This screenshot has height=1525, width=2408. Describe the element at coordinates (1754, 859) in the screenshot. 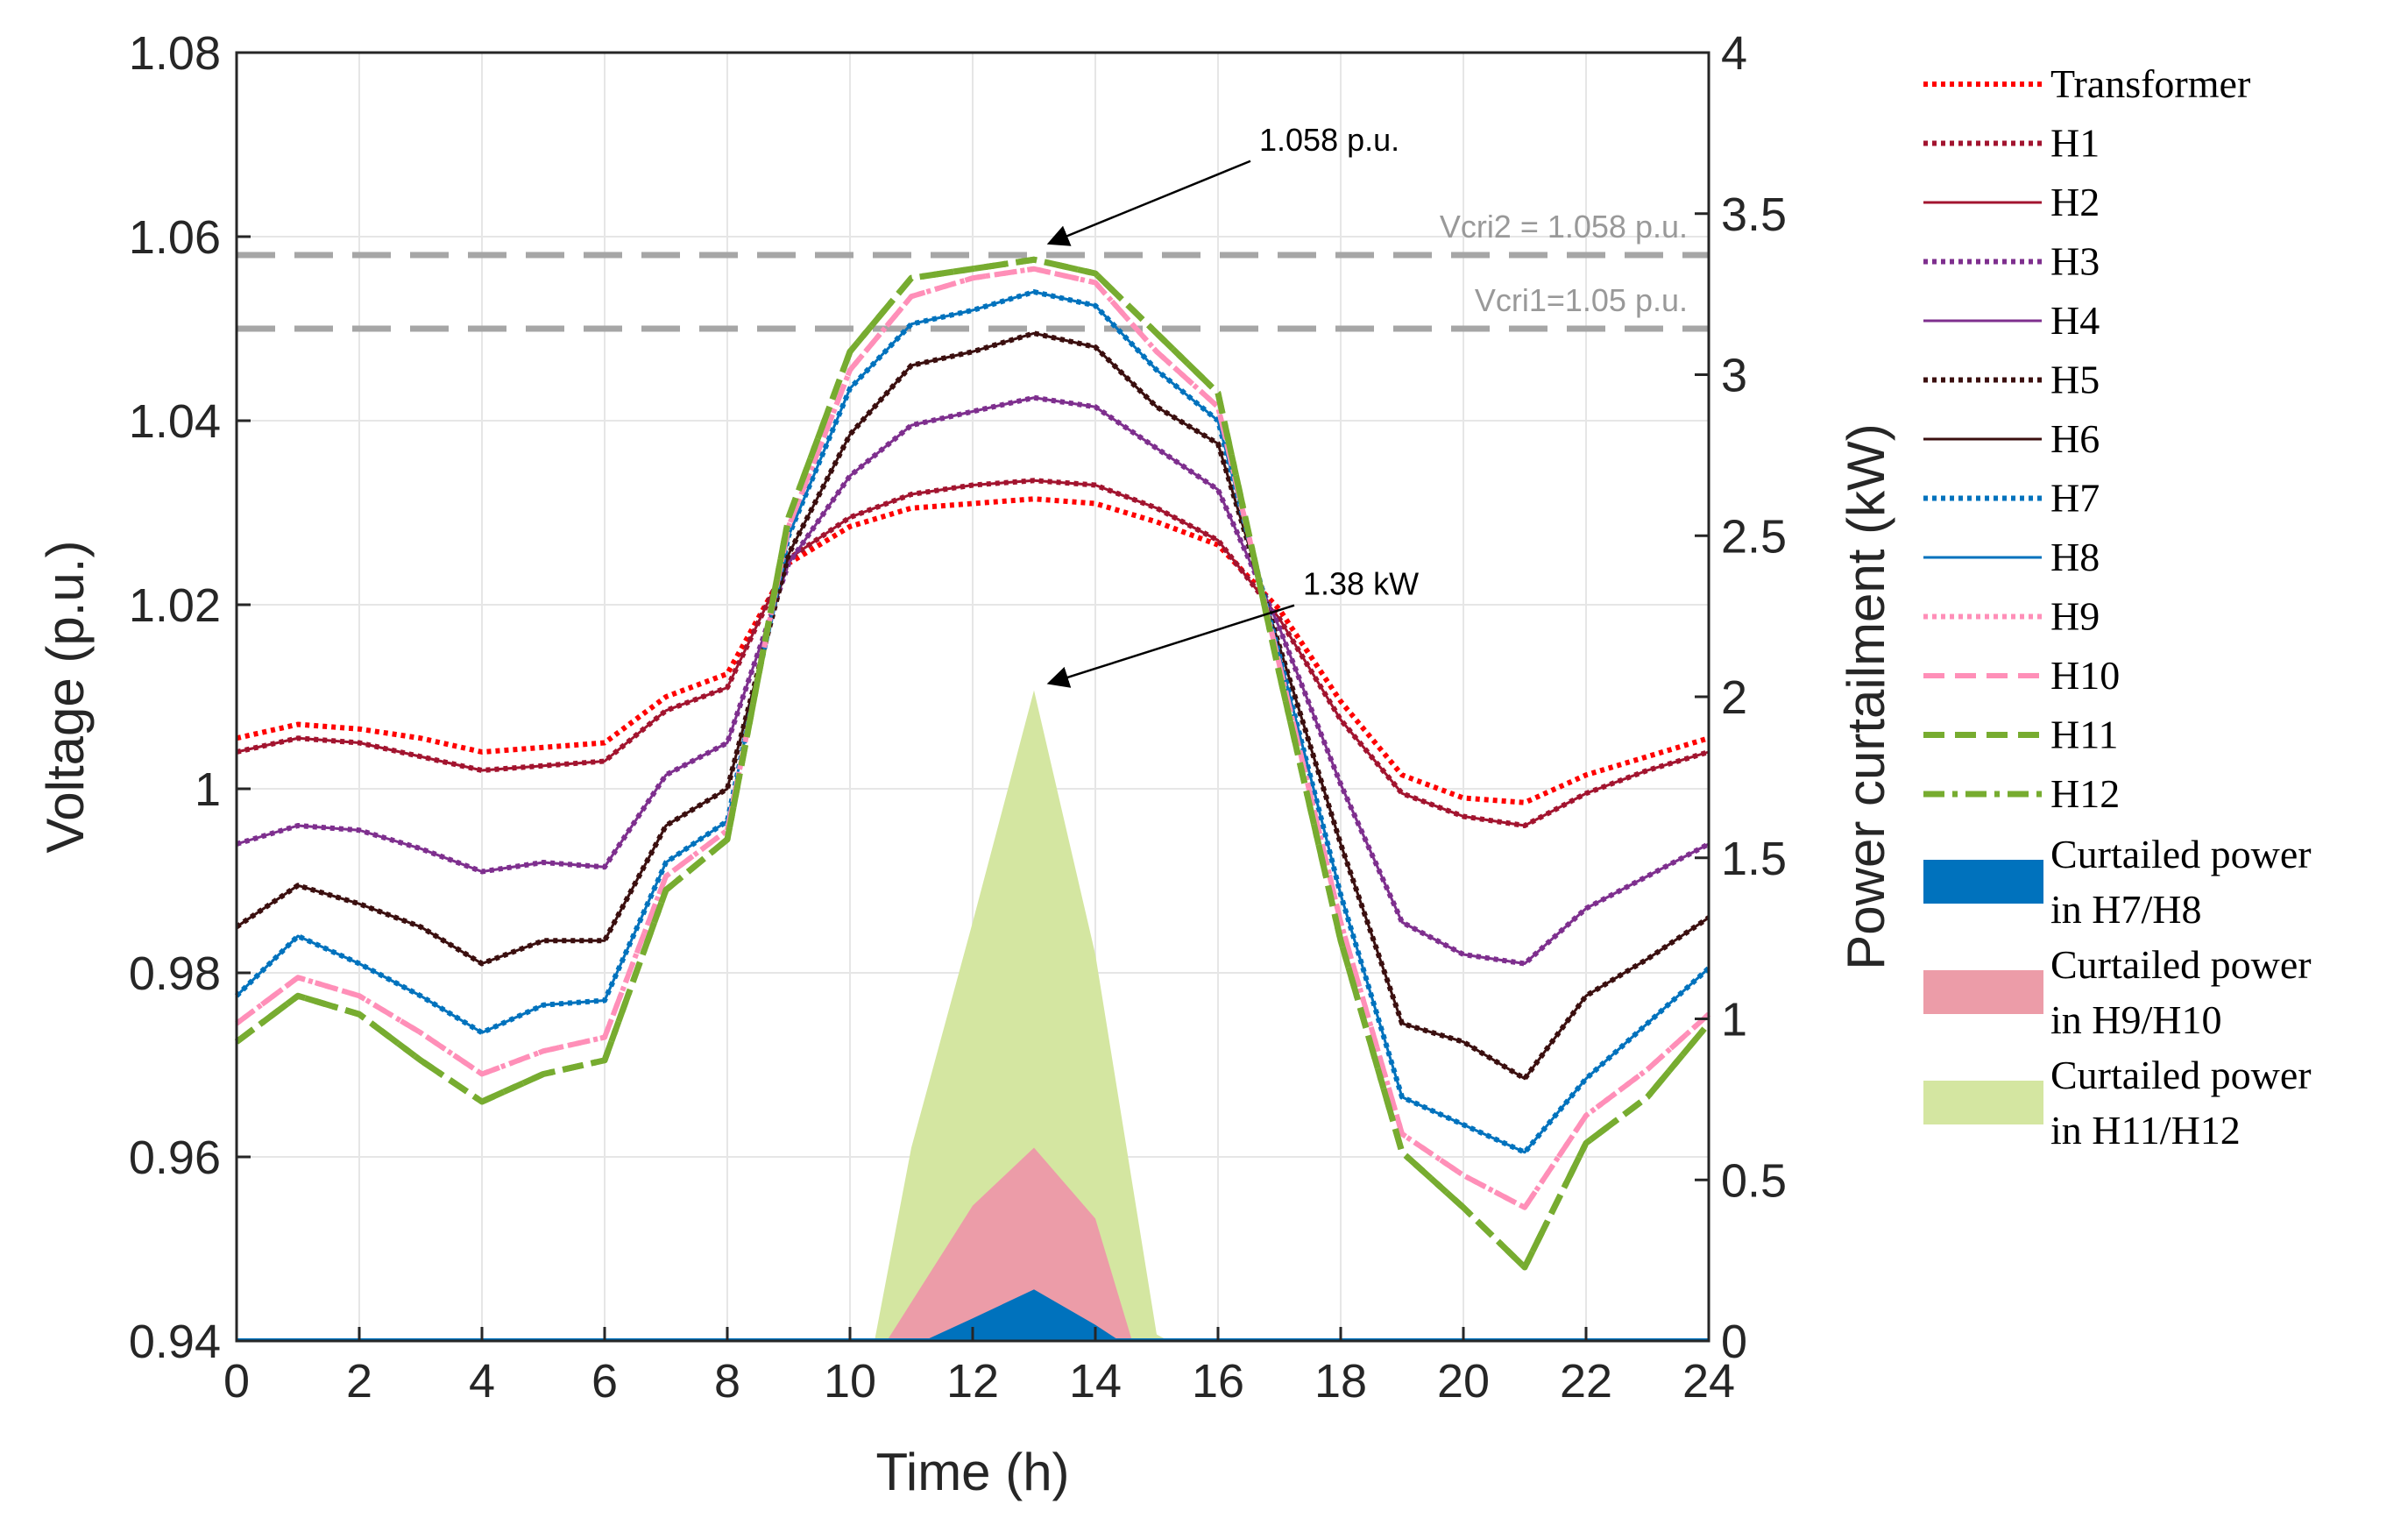

I see `y2-tick-label: 1.5` at that location.